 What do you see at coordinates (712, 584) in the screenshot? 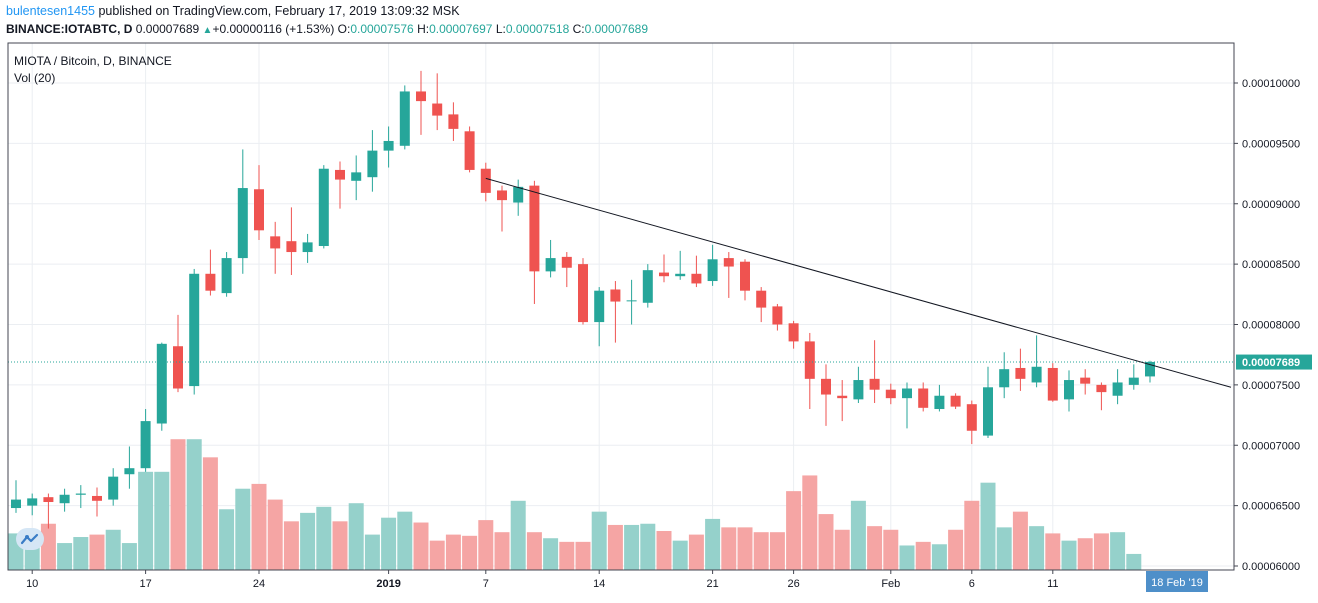
I see `time-tick-label: 21` at bounding box center [712, 584].